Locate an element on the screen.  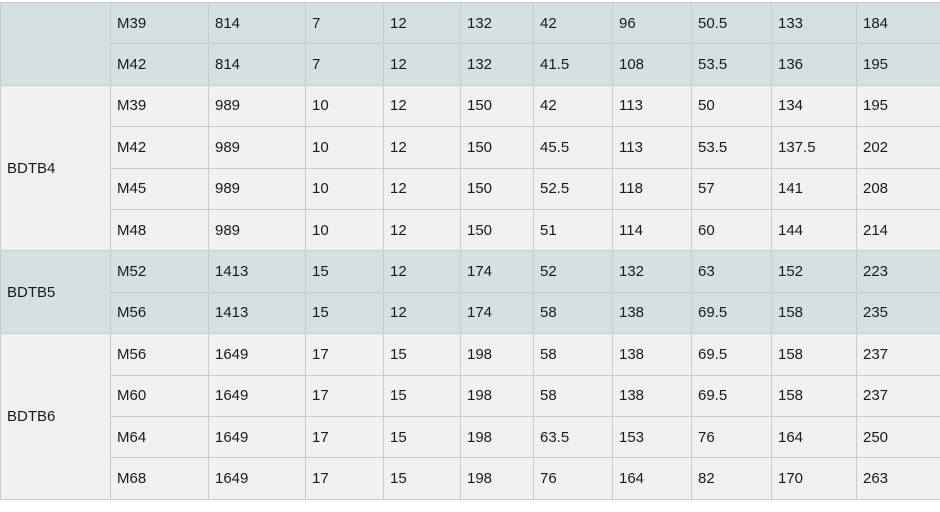
value-cell: 42 is located at coordinates (573, 23).